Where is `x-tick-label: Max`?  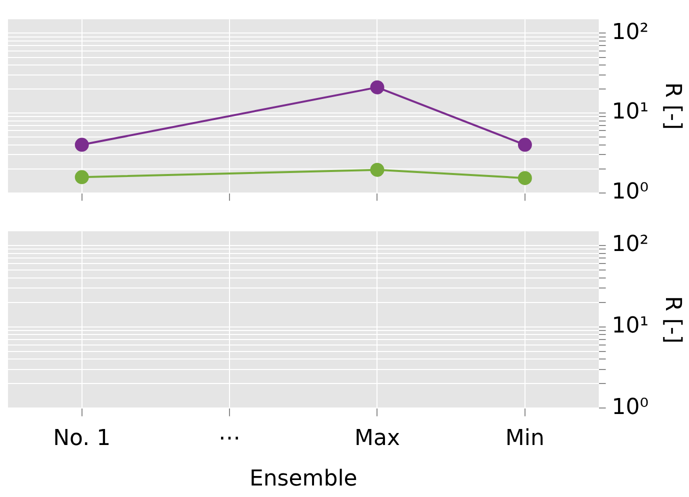
x-tick-label: Max is located at coordinates (377, 439).